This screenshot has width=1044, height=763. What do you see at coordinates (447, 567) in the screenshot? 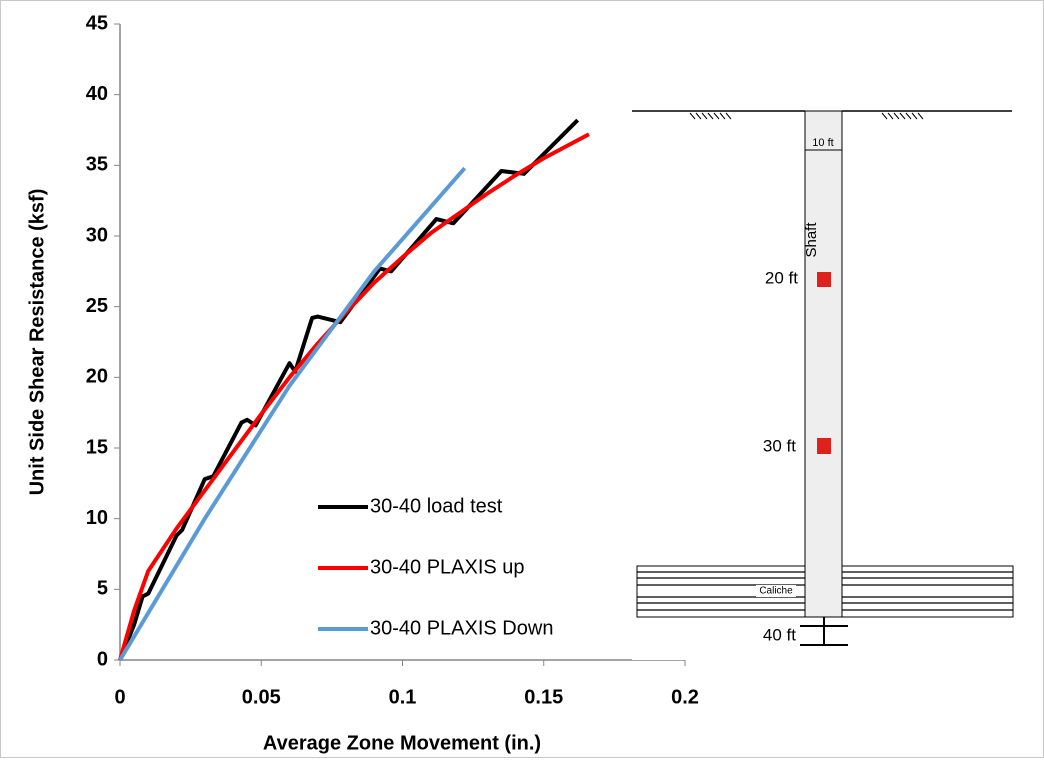
I see `legend-label: 30-40 PLAXIS up` at bounding box center [447, 567].